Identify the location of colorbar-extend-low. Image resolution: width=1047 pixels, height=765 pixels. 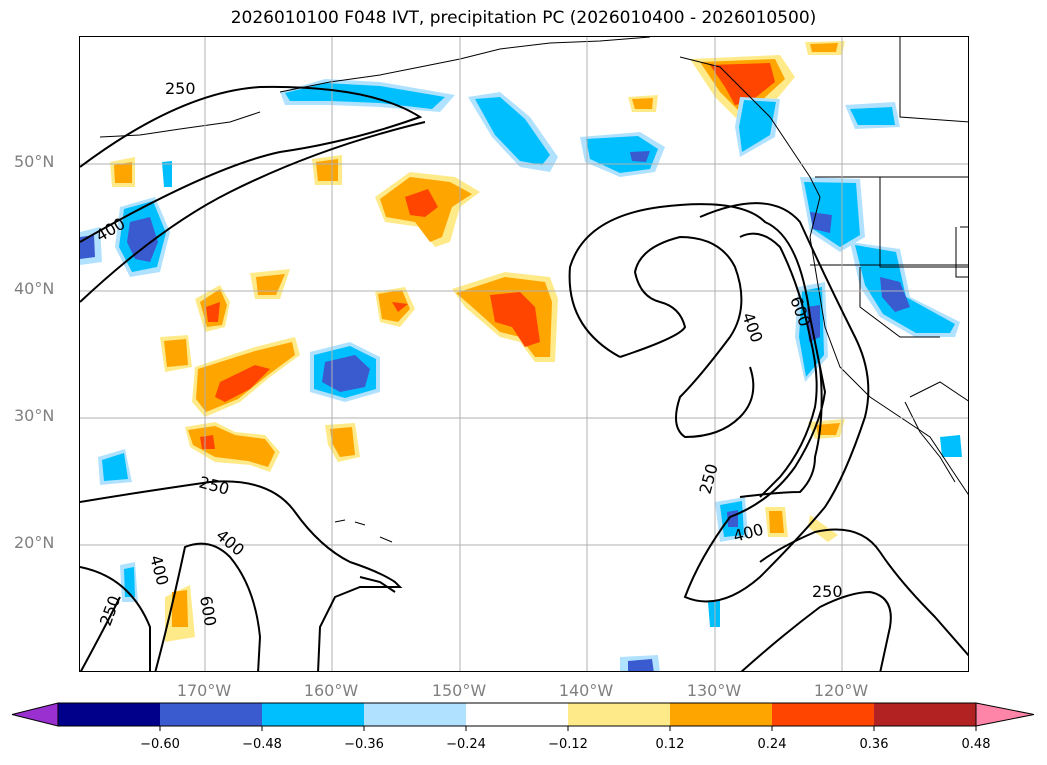
(35, 714).